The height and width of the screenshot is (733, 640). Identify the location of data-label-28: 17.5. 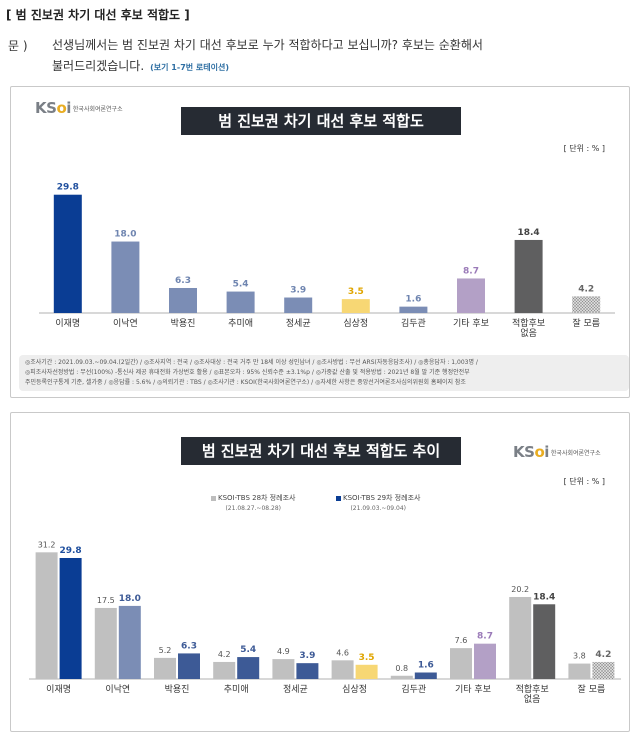
(106, 600).